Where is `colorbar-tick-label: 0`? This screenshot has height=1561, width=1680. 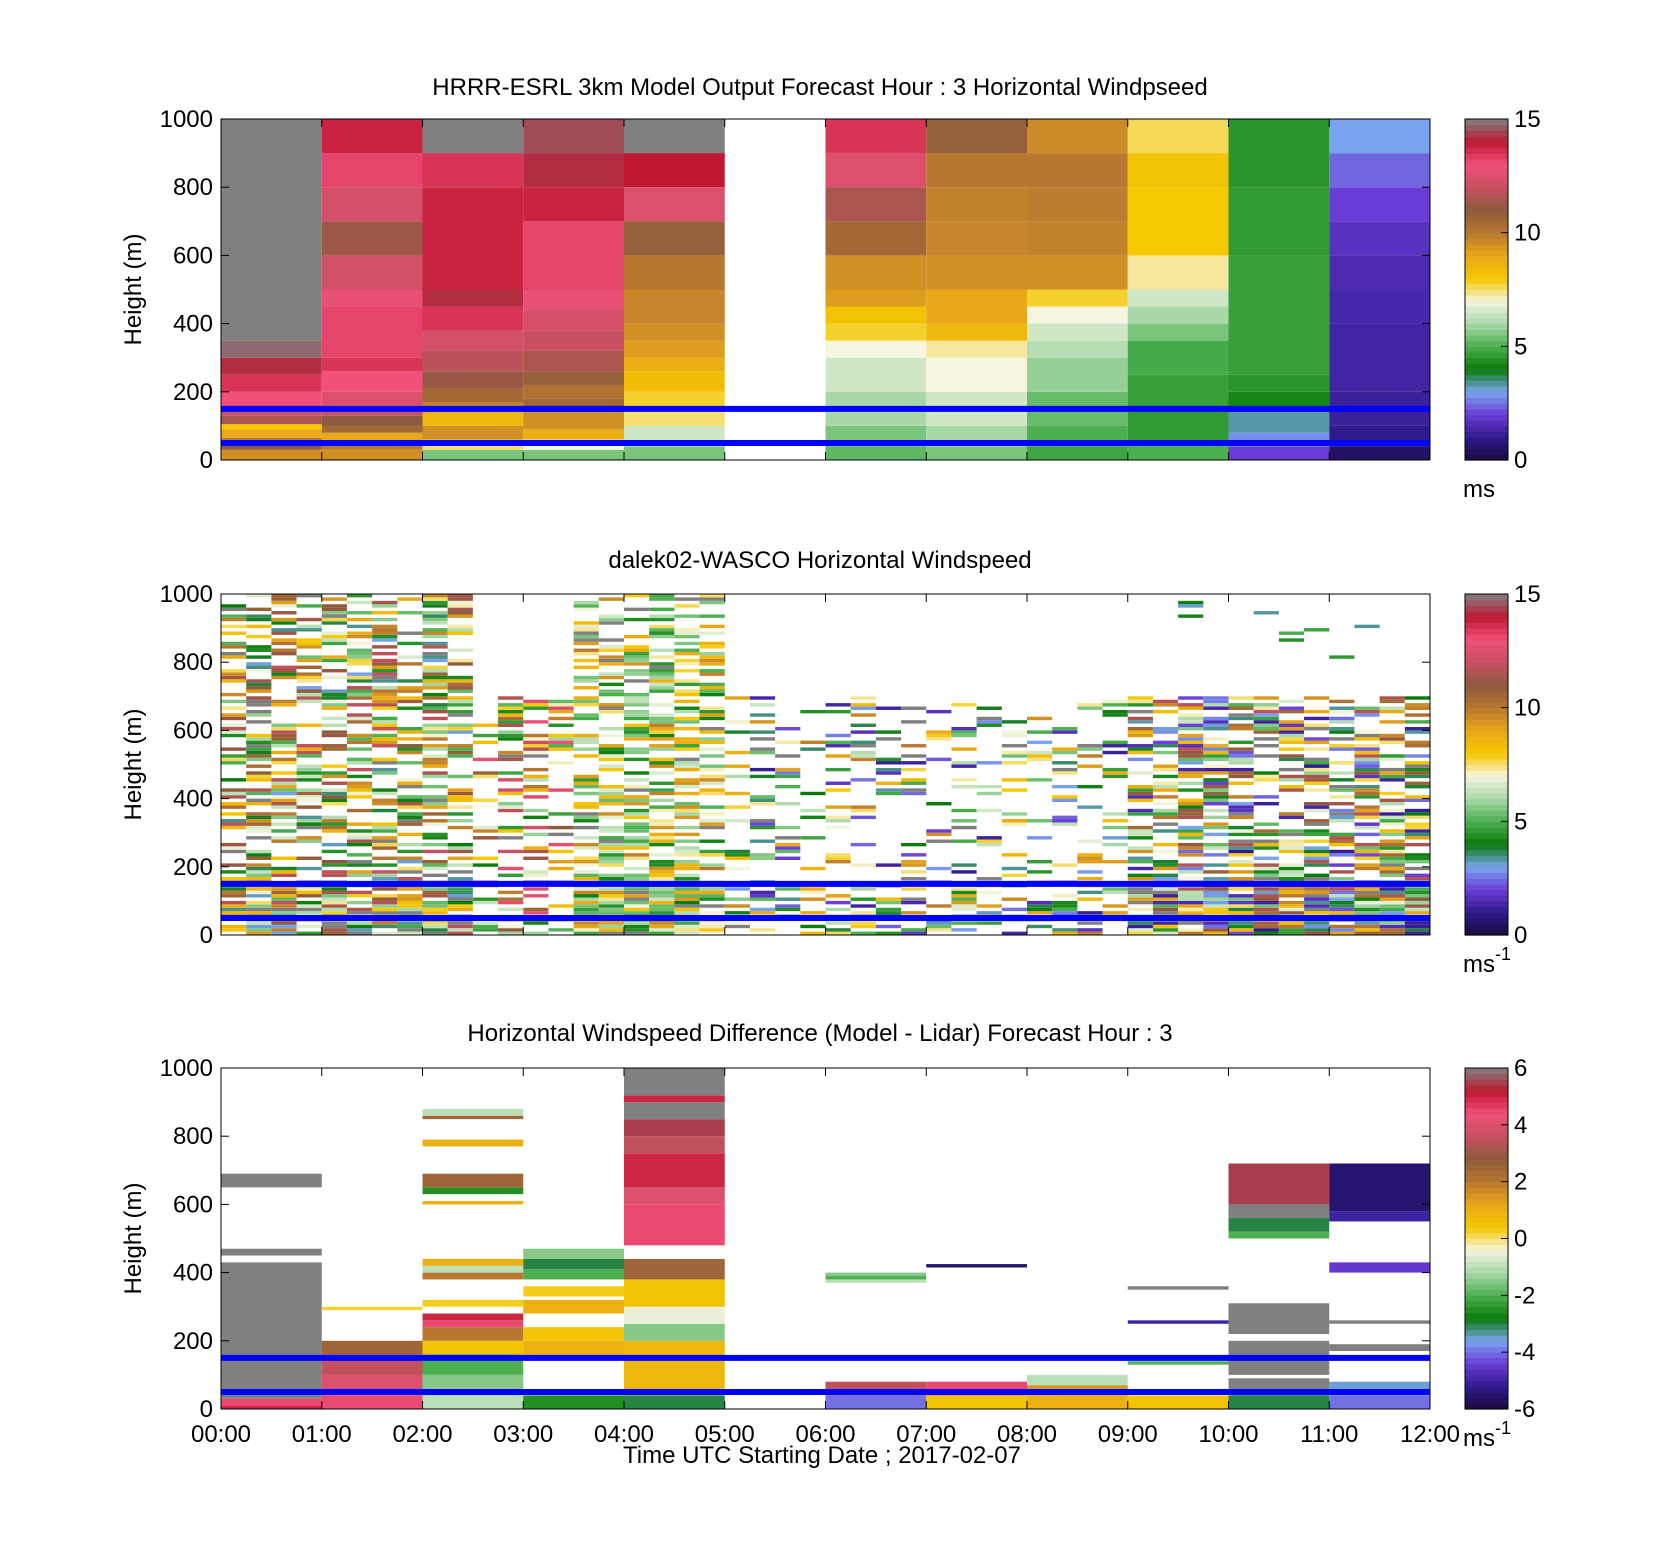
colorbar-tick-label: 0 is located at coordinates (1520, 935).